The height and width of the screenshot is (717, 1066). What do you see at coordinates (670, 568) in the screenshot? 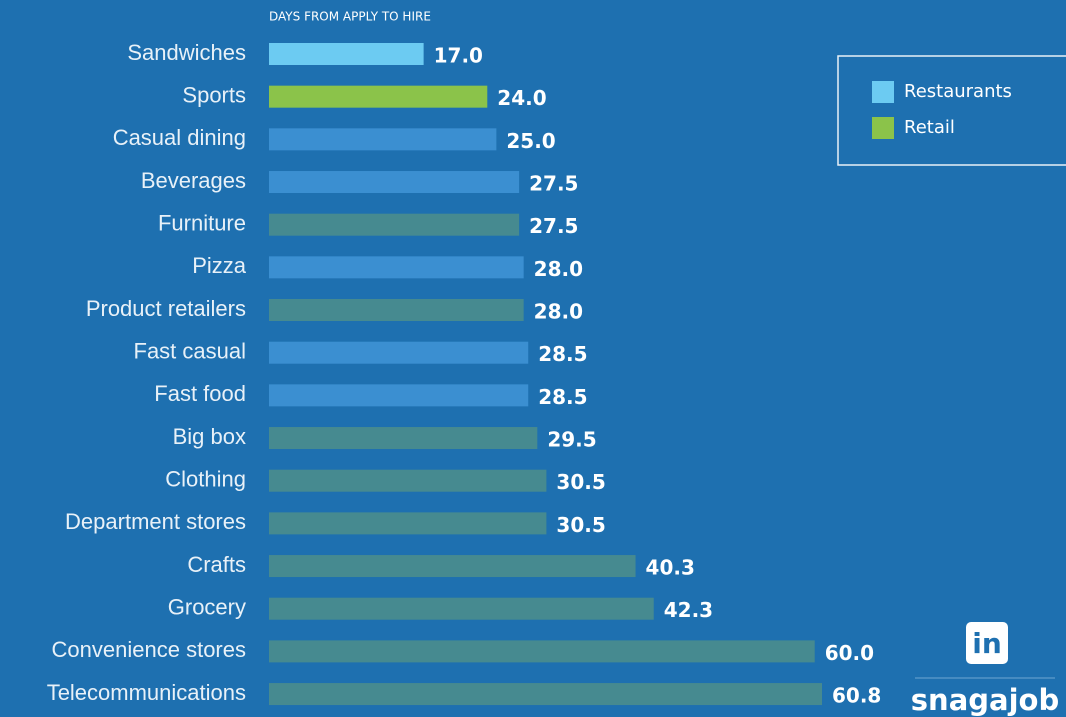
I see `value-label: 40.3` at bounding box center [670, 568].